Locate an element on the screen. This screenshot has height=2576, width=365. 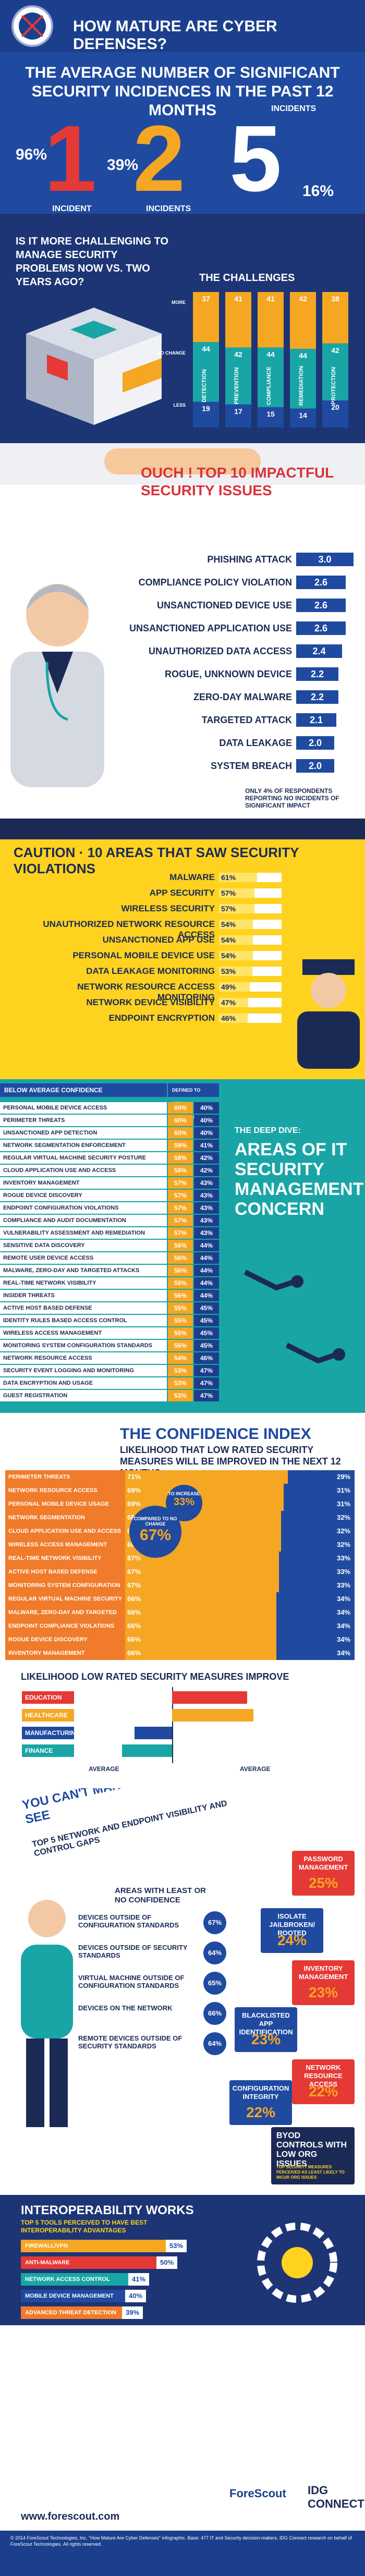
deep-dive-strong: 40% is located at coordinates (206, 1133).